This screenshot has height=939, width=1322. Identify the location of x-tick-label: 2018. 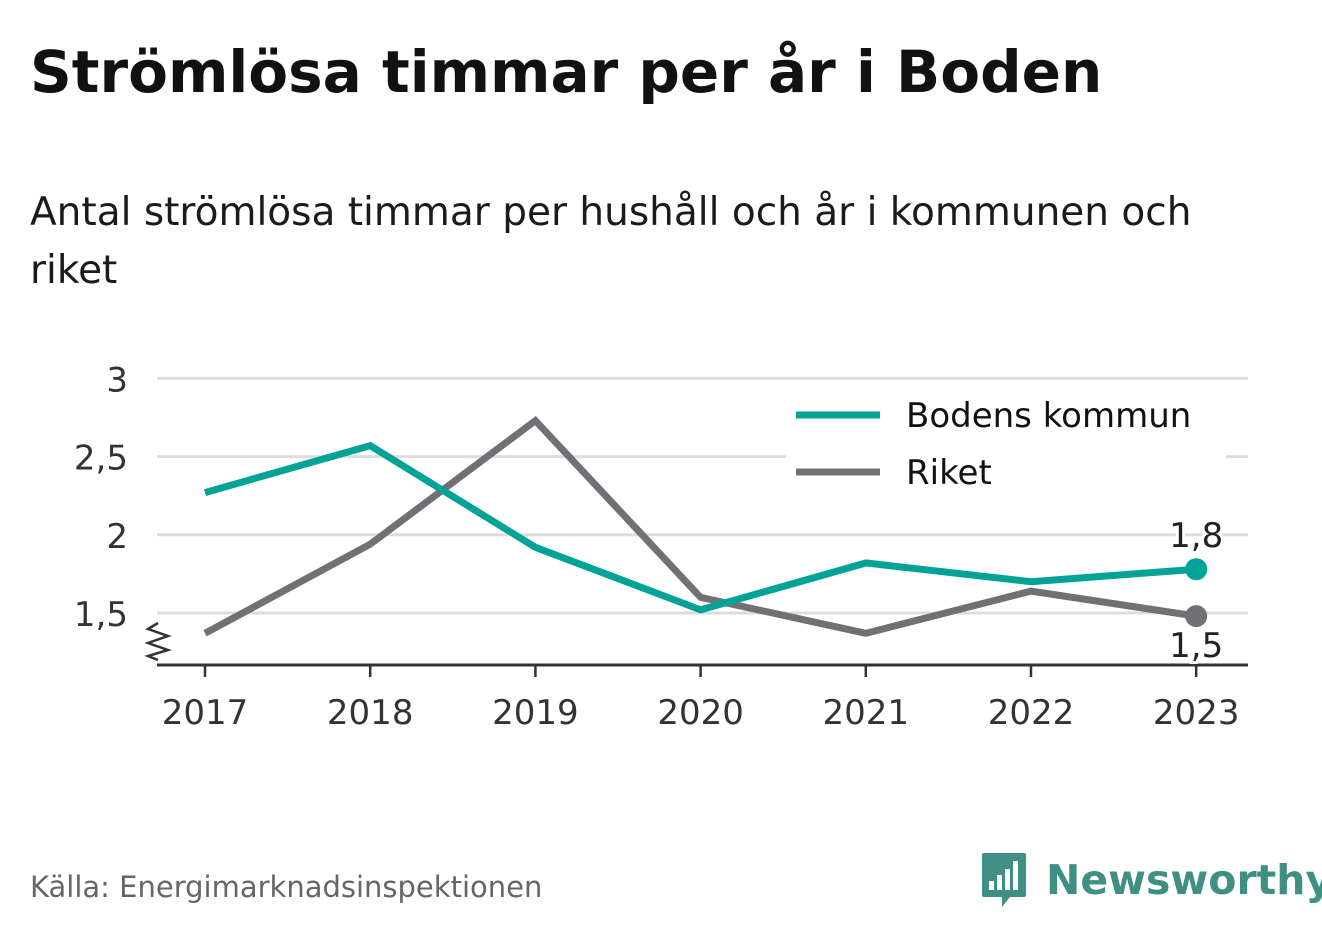
(370, 713).